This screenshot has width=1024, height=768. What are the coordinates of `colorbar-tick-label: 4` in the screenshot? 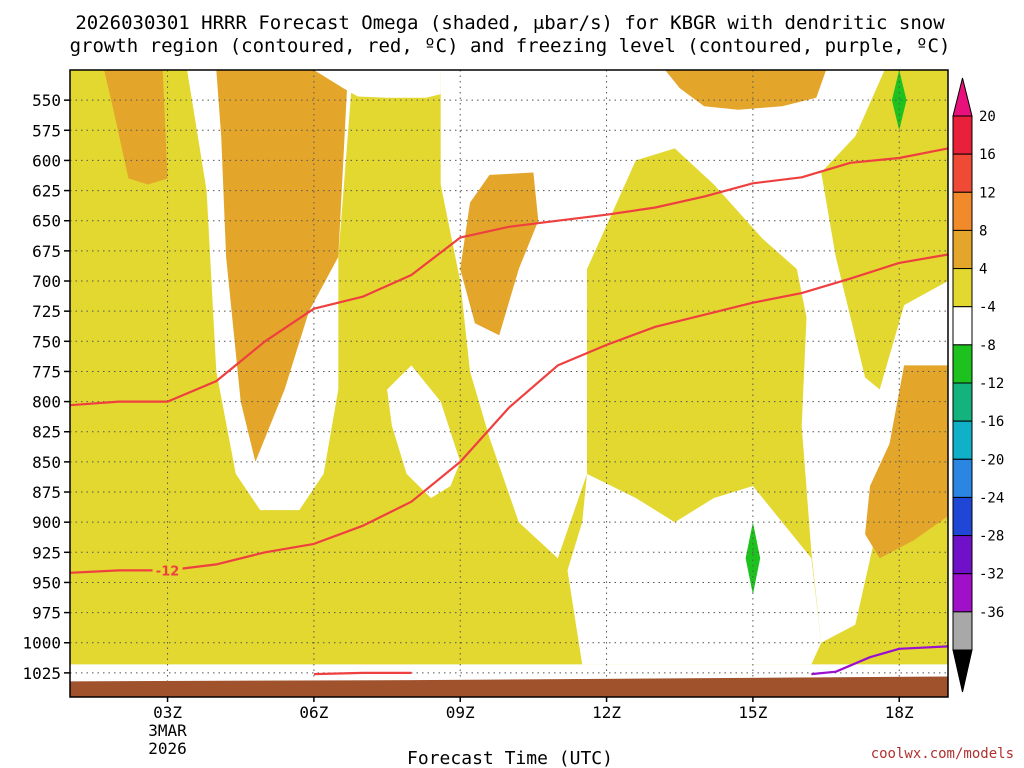 It's located at (983, 270).